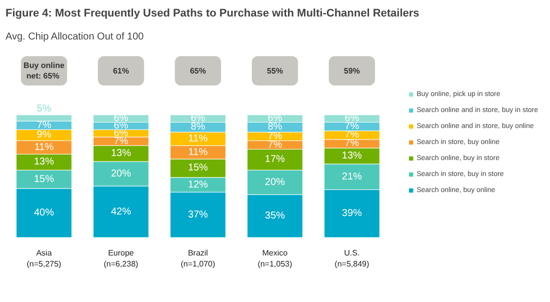  Describe the element at coordinates (44, 135) in the screenshot. I see `data-label: 9%` at that location.